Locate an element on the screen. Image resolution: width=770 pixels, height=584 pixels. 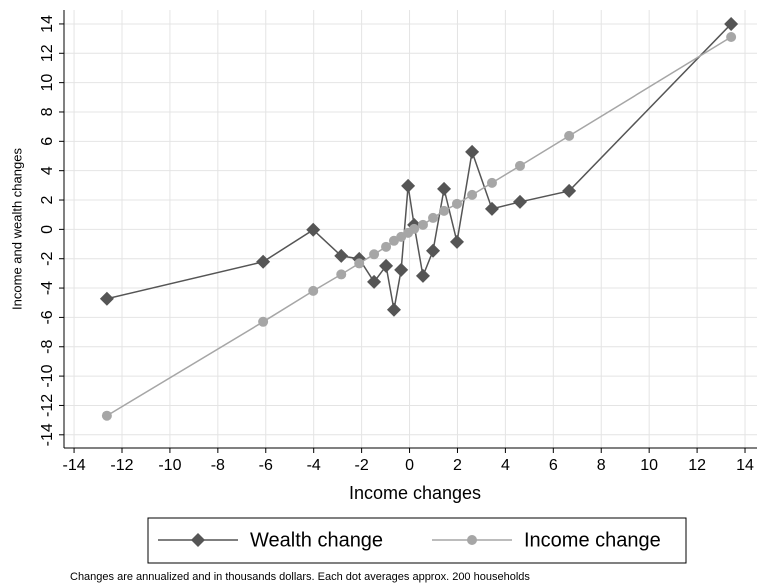
y-tick-label: -6 is located at coordinates (47, 317).